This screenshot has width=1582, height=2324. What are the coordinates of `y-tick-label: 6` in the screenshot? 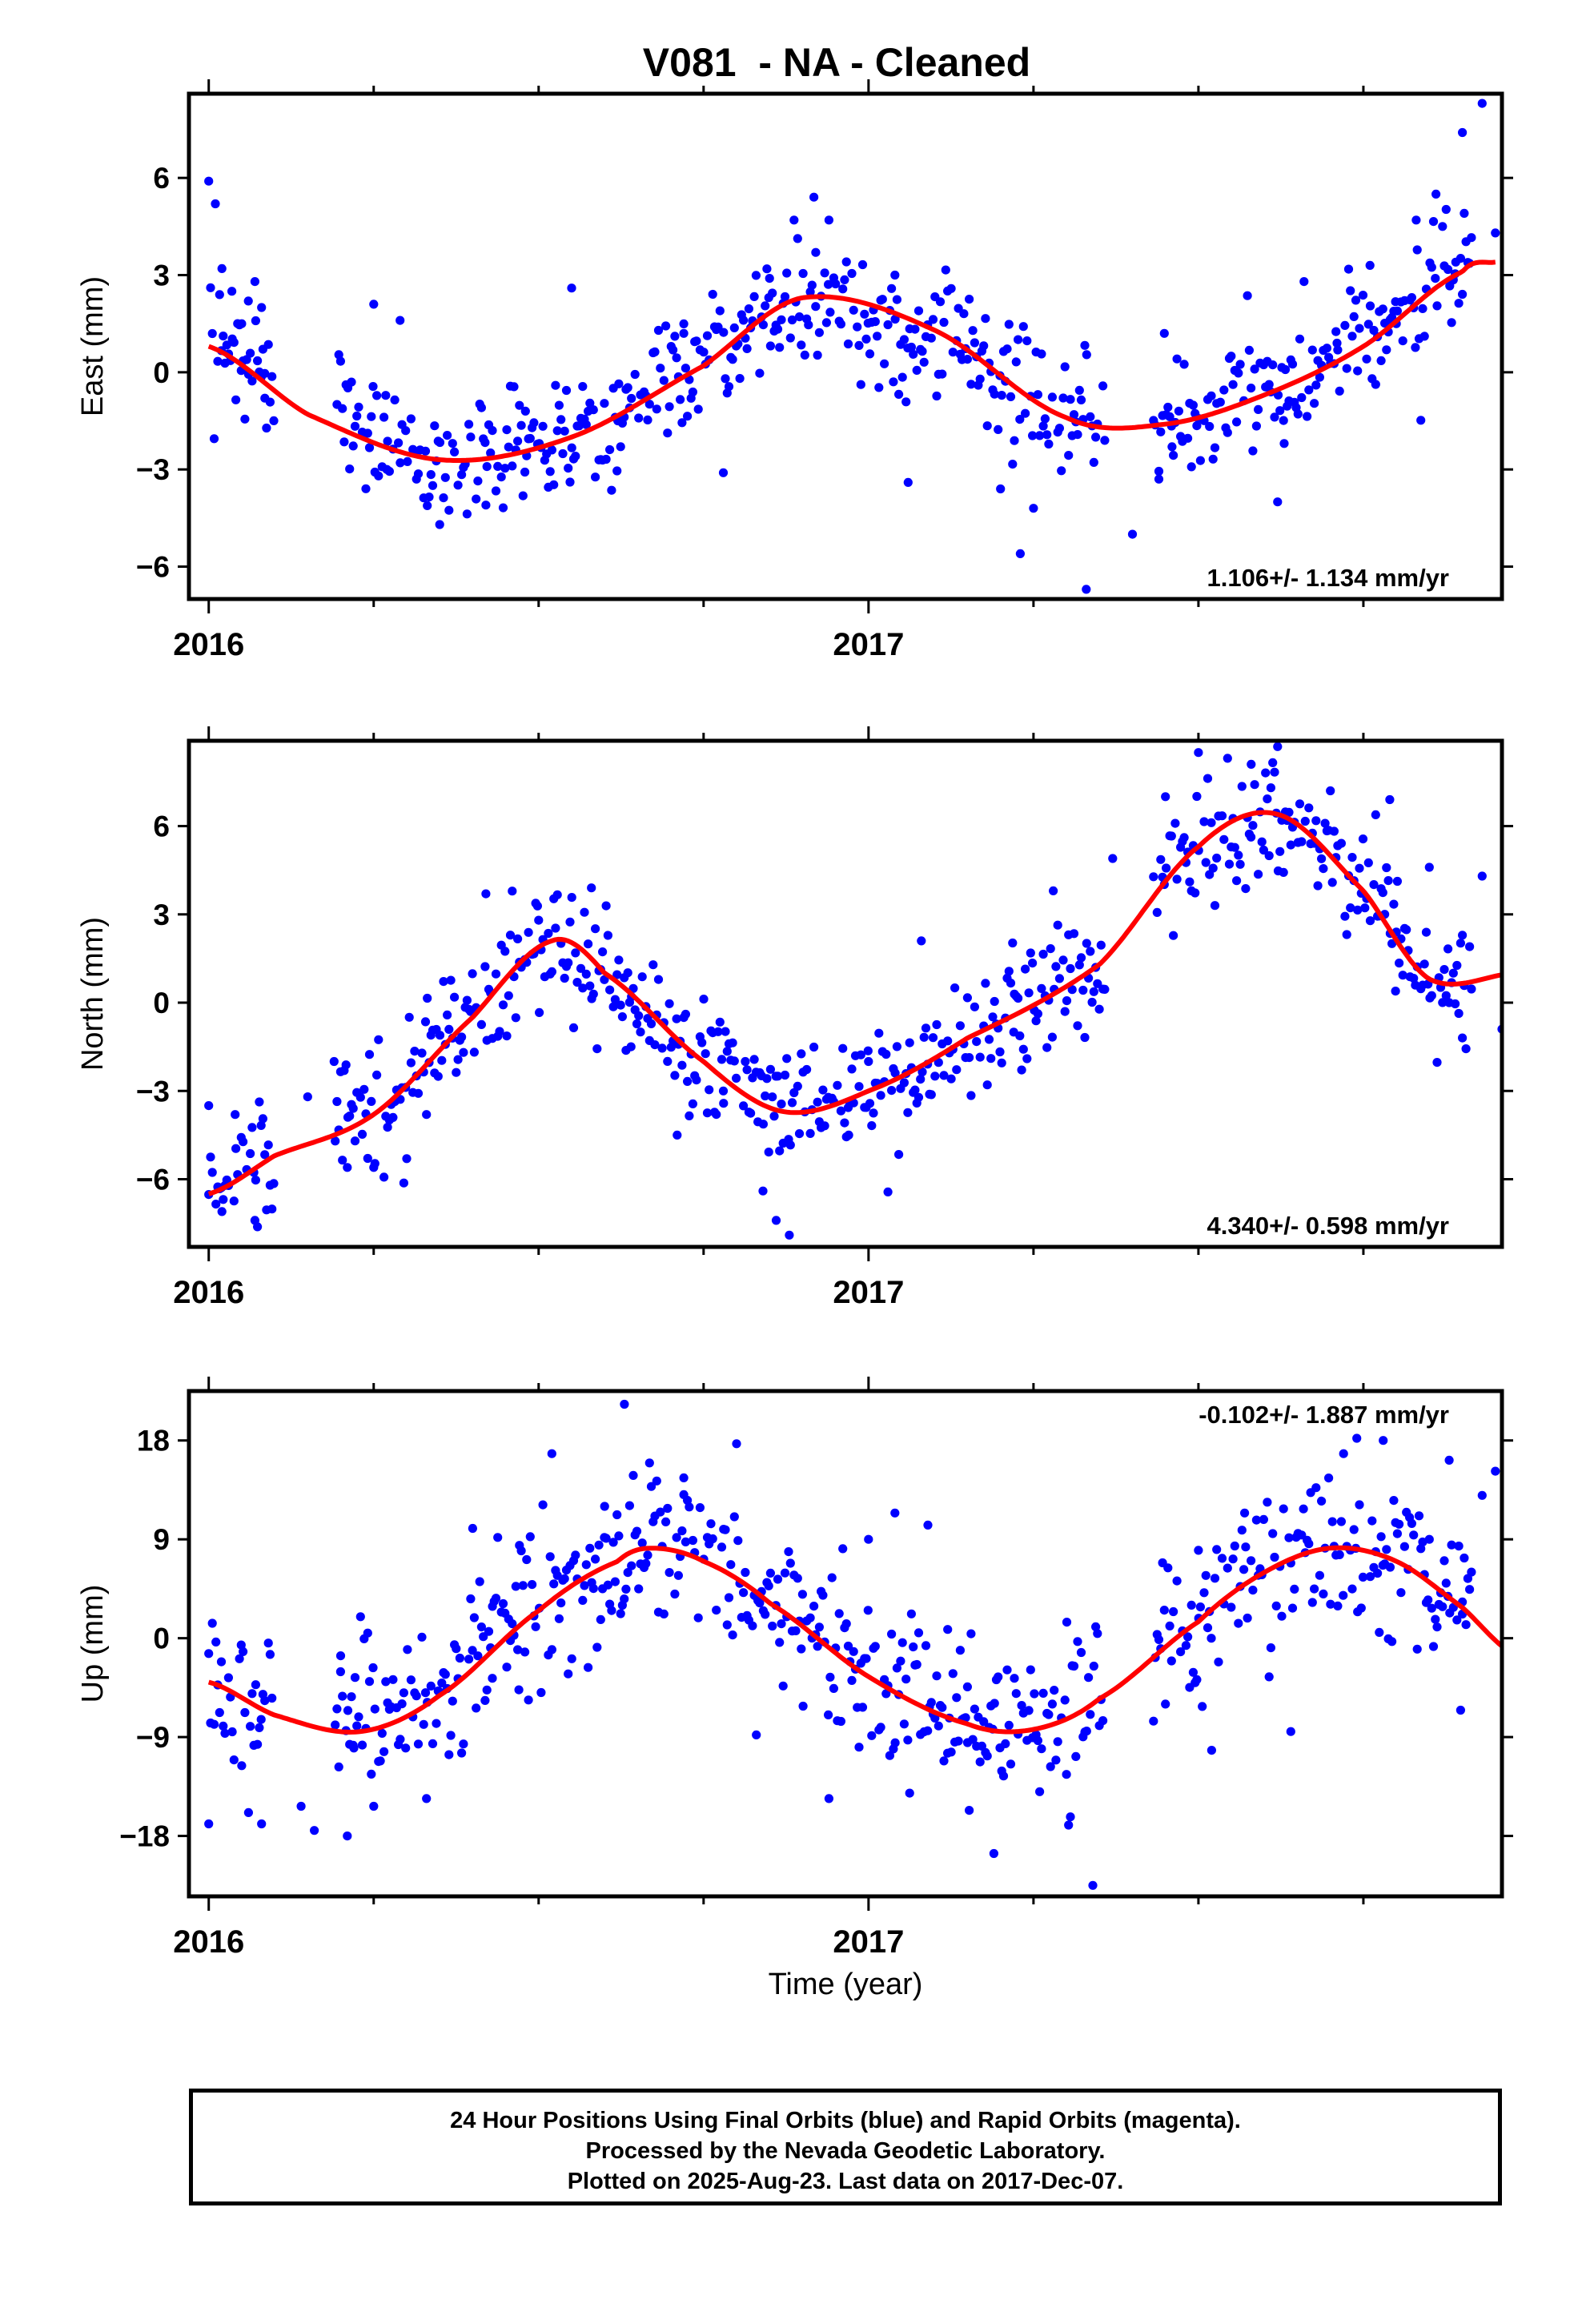 It's located at (161, 826).